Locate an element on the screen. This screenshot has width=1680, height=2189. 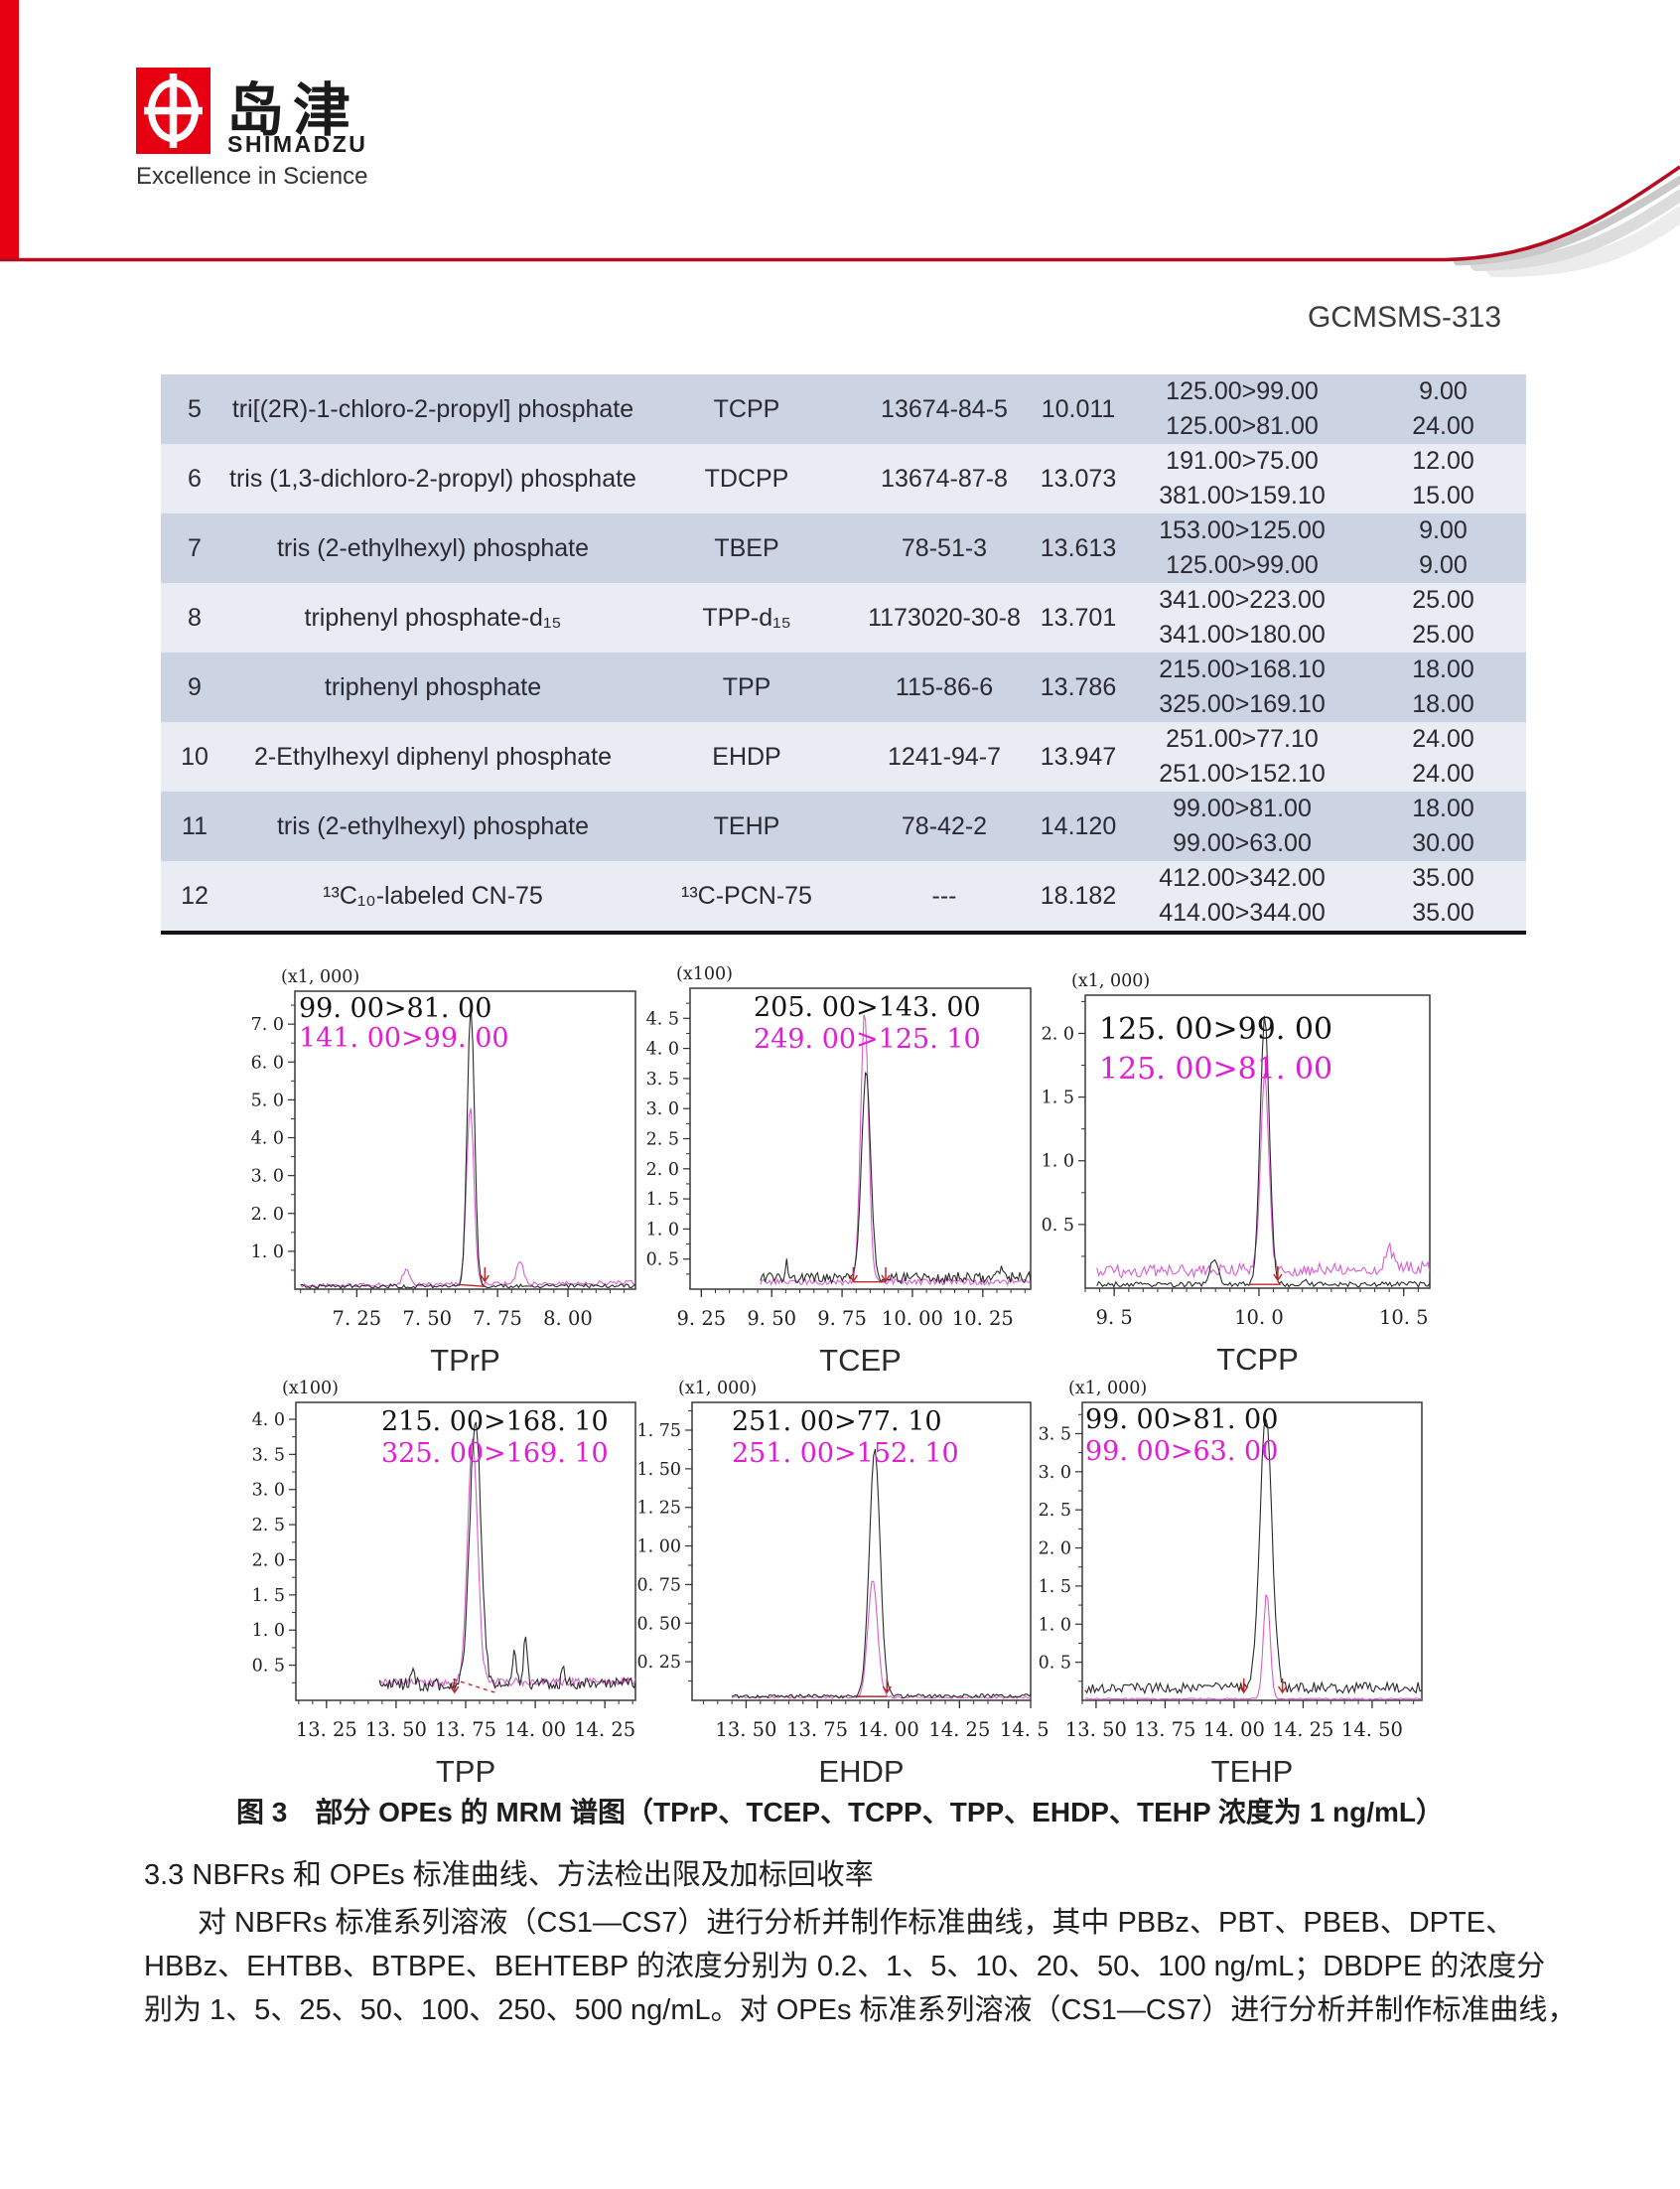
table-bottom-border is located at coordinates (843, 933).